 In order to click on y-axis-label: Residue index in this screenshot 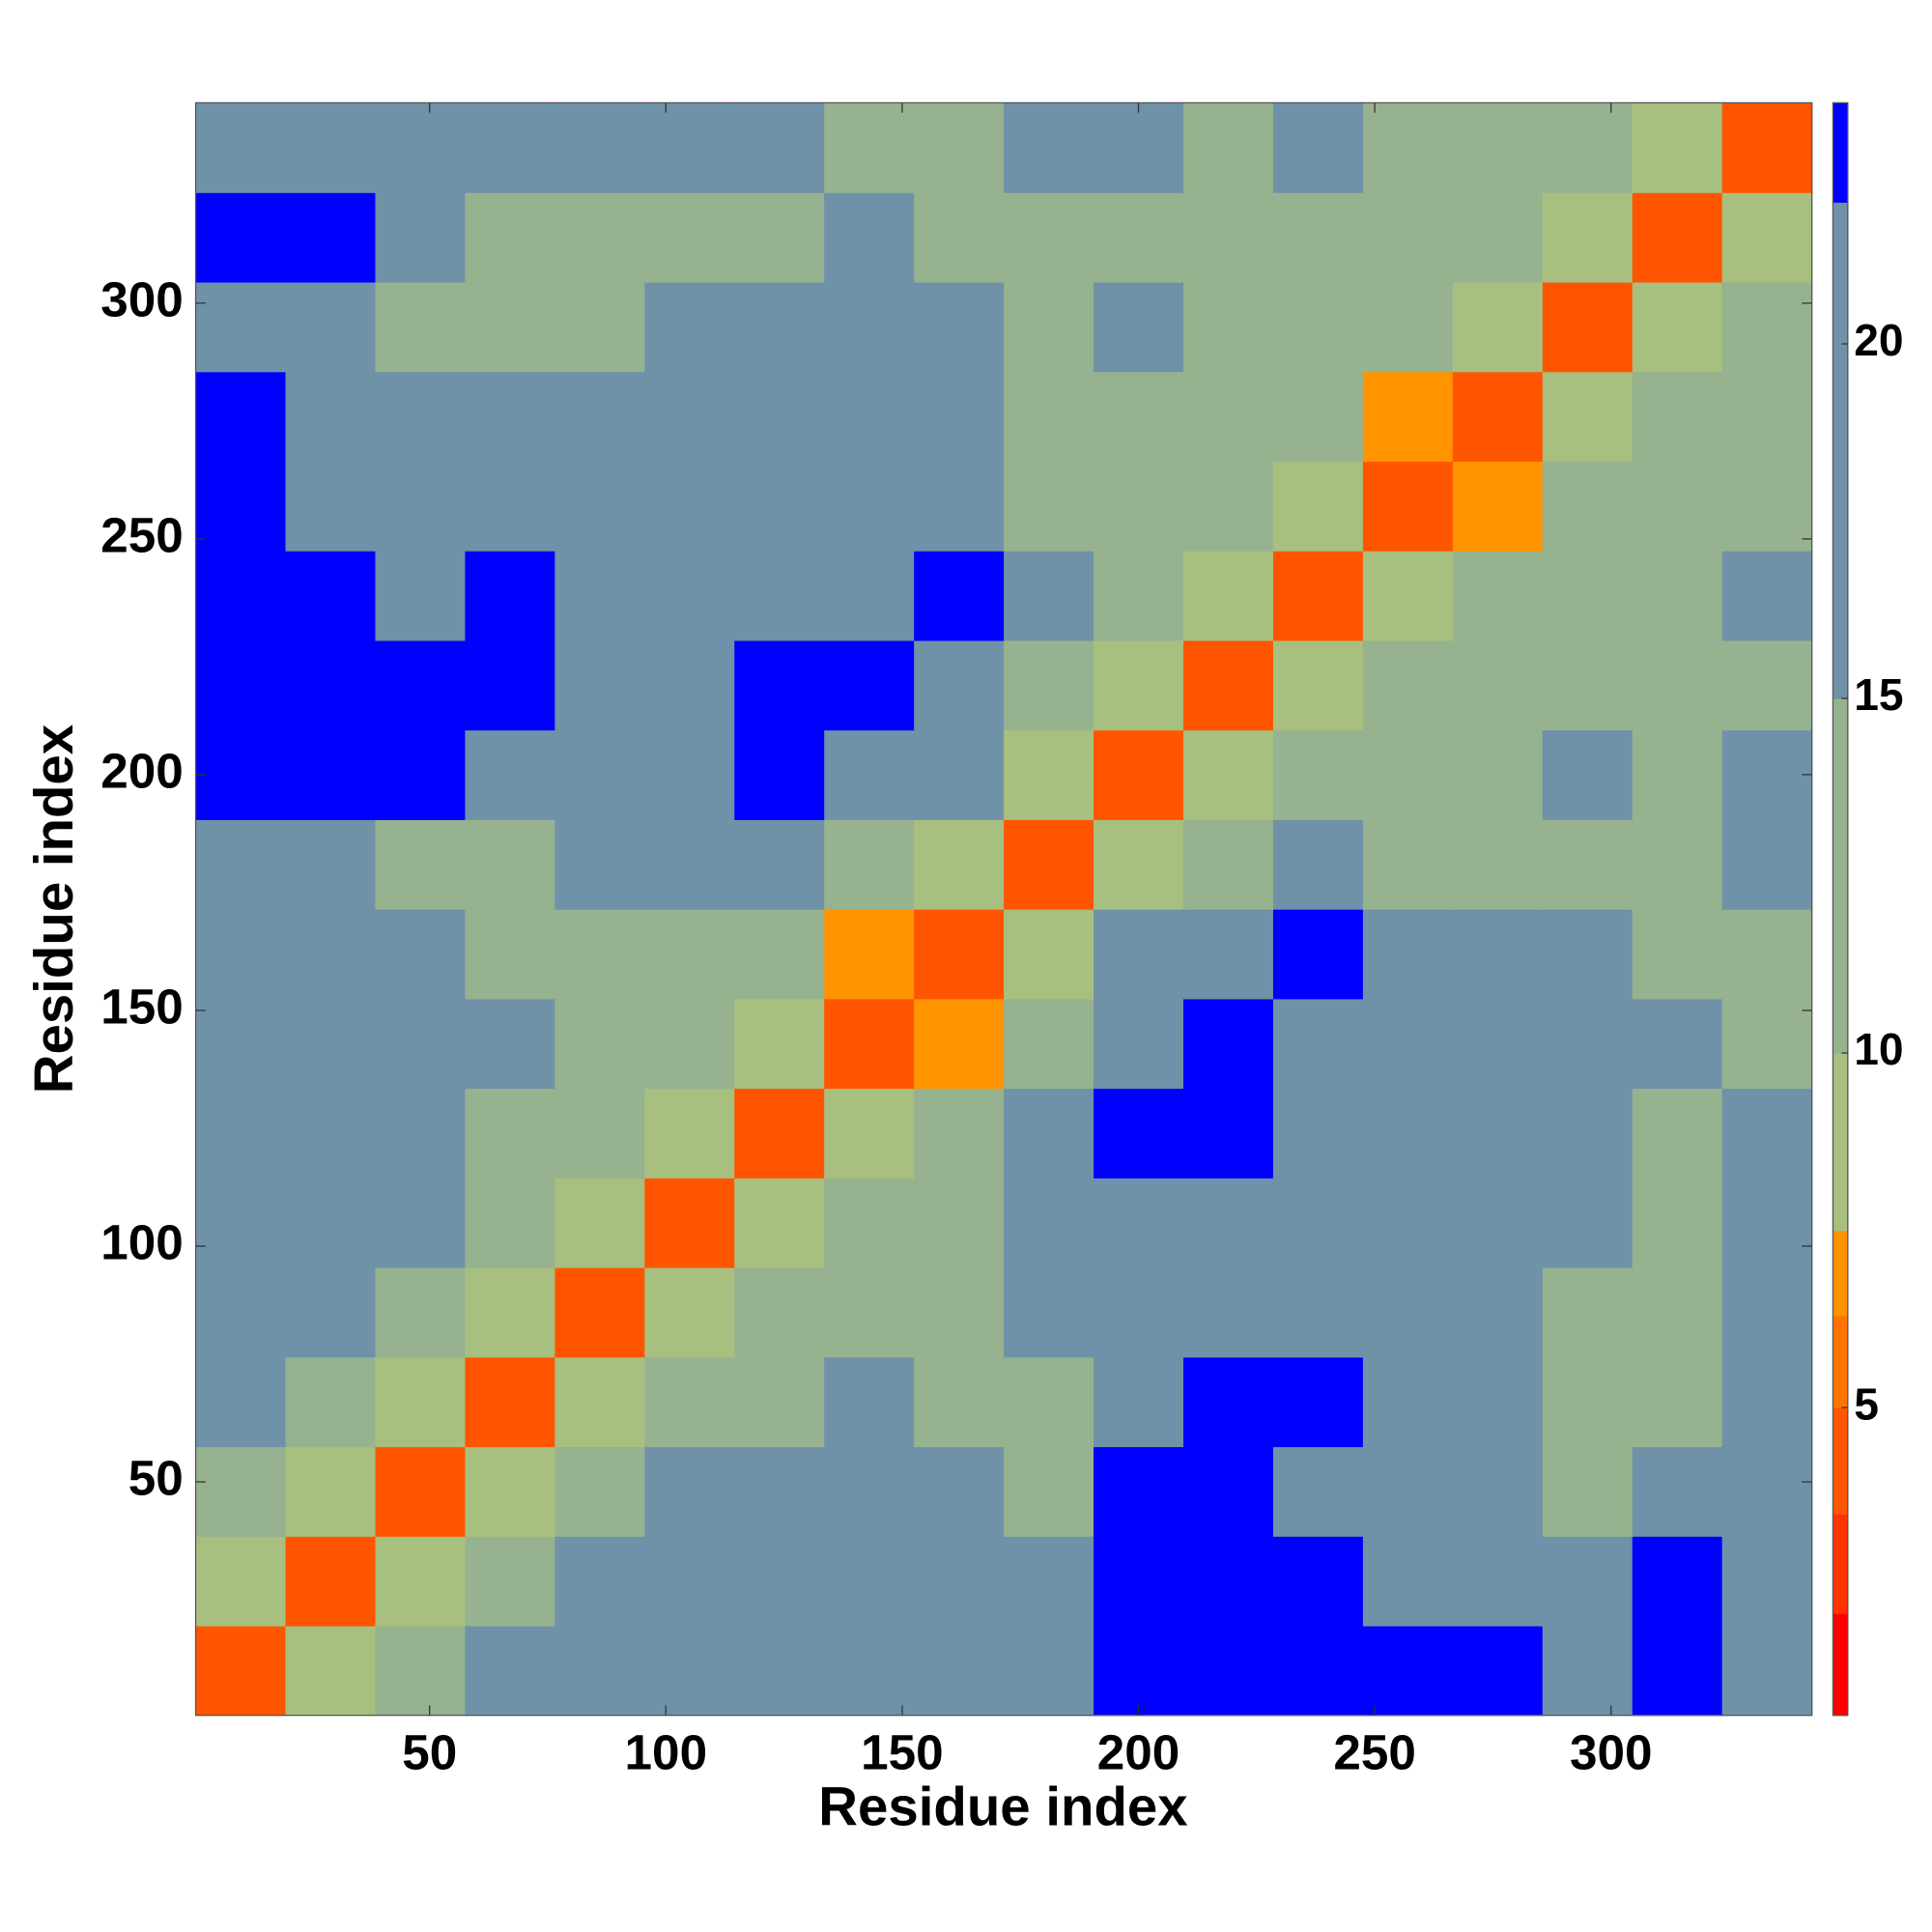, I will do `click(53, 909)`.